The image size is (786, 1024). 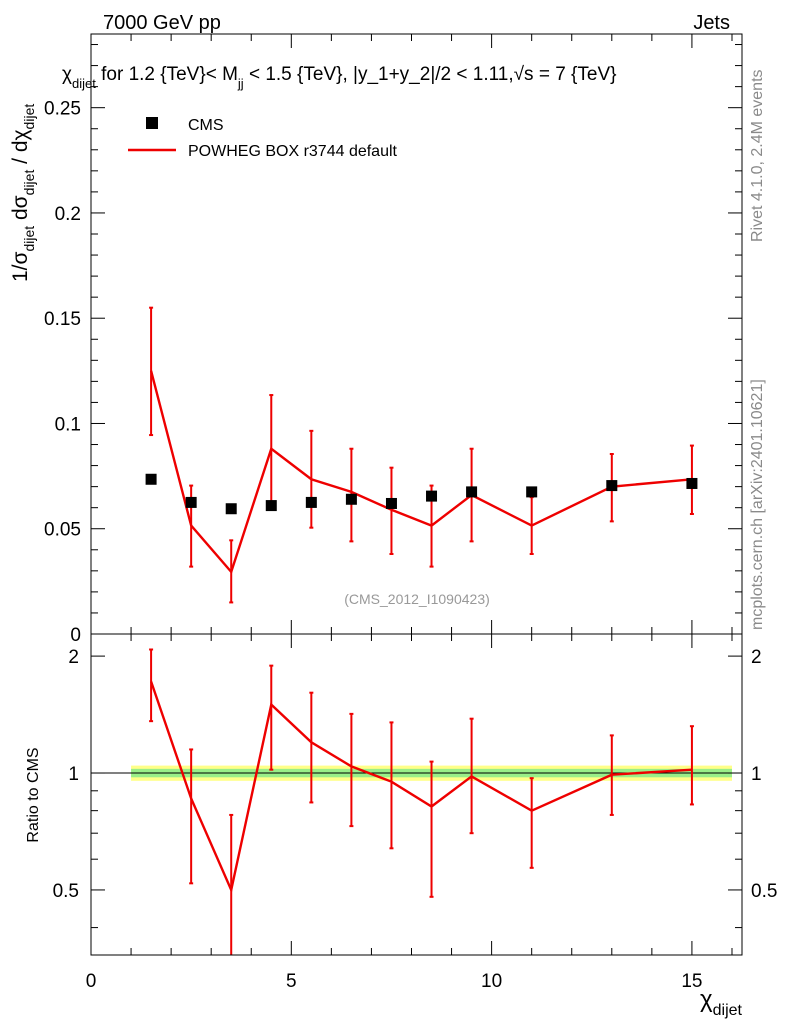 I want to click on main-ytick-label: 0.15, so click(x=62, y=319).